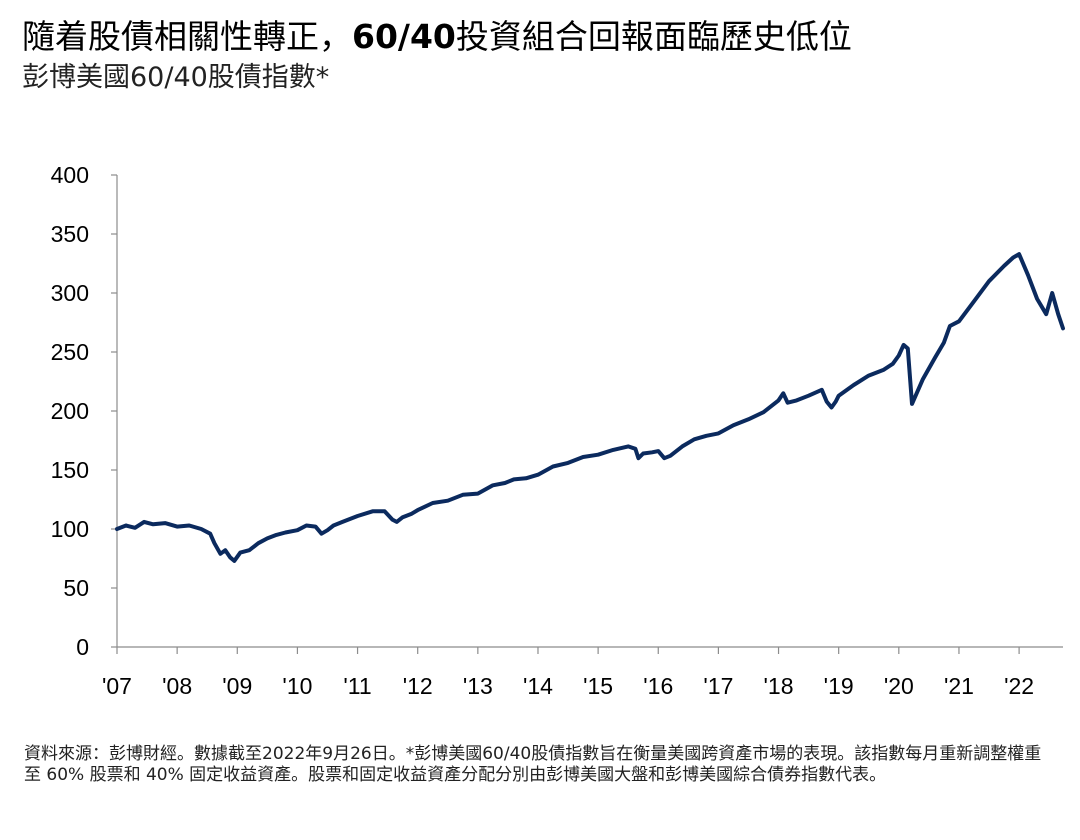 The height and width of the screenshot is (840, 1080). I want to click on chart-title: 隨着股債相關性轉正，60/40投資組合回報面臨歷史低位, so click(437, 36).